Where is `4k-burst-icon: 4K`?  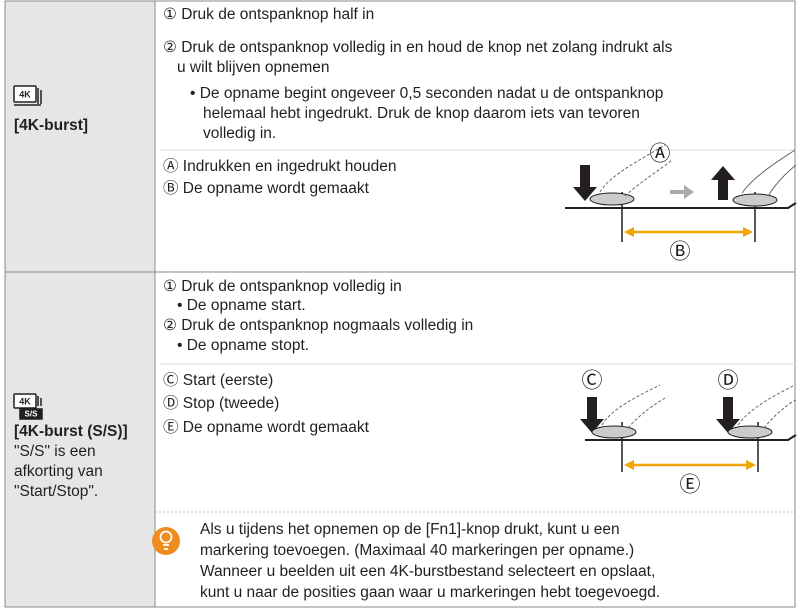
4k-burst-icon: 4K is located at coordinates (27, 95).